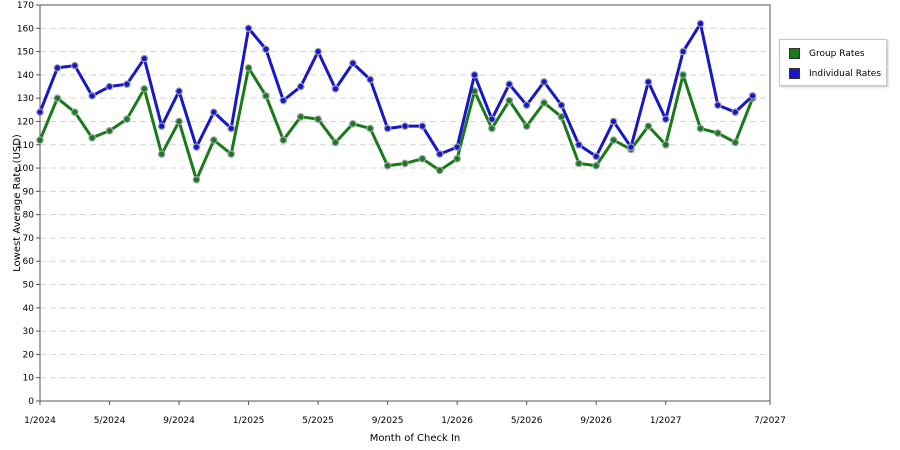  What do you see at coordinates (29, 216) in the screenshot?
I see `y-tick-label: 80` at bounding box center [29, 216].